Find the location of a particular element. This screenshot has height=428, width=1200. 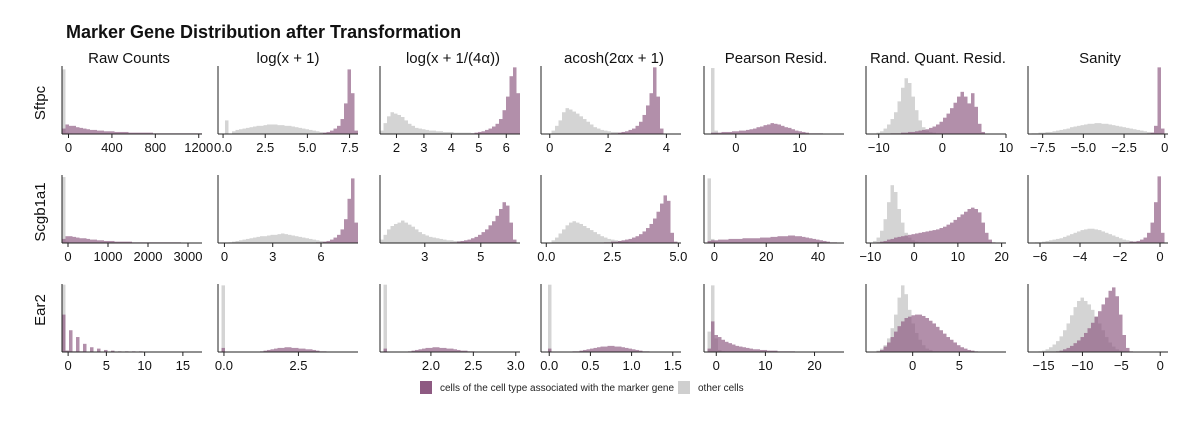

x-tick-label: 0.5 is located at coordinates (590, 365).